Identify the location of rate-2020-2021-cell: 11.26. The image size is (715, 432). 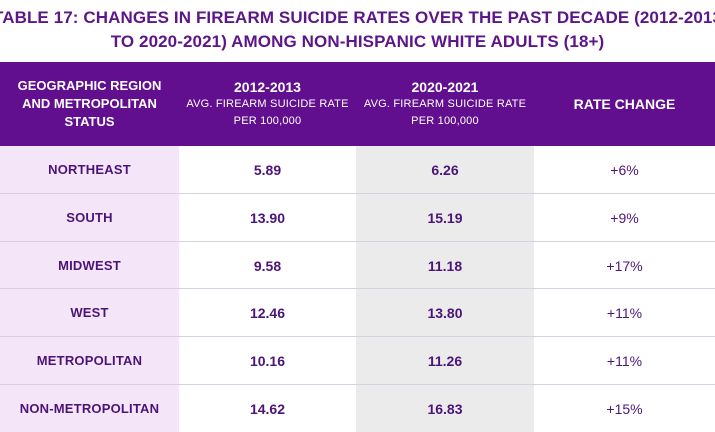
(445, 360).